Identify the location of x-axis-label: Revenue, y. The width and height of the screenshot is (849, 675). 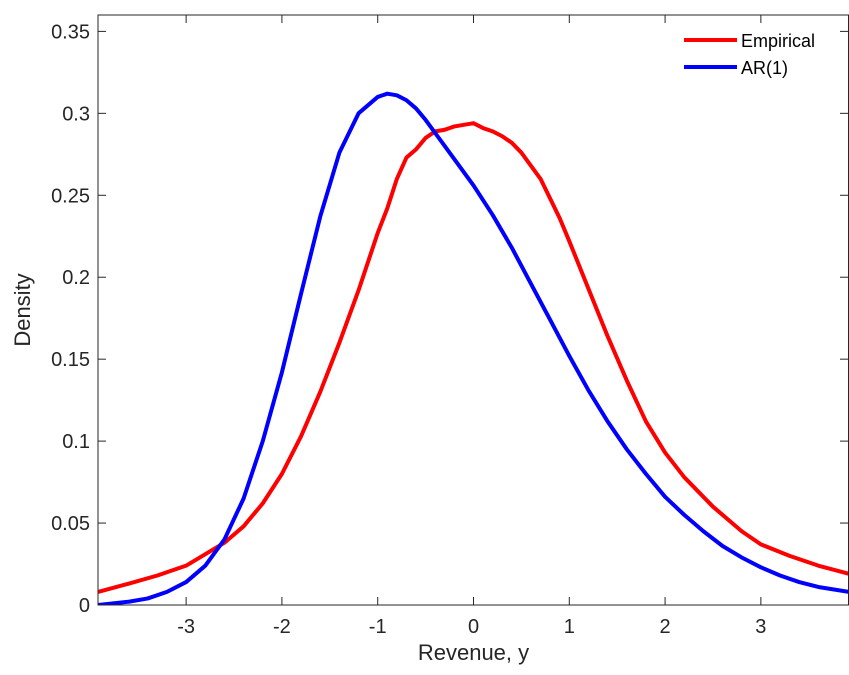
(473, 652).